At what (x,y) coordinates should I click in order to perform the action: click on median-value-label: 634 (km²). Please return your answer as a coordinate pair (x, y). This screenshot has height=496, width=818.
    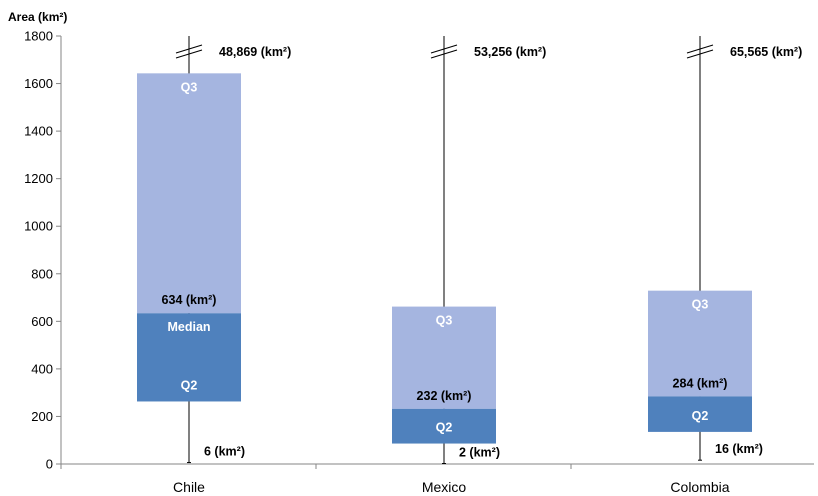
    Looking at the image, I should click on (189, 300).